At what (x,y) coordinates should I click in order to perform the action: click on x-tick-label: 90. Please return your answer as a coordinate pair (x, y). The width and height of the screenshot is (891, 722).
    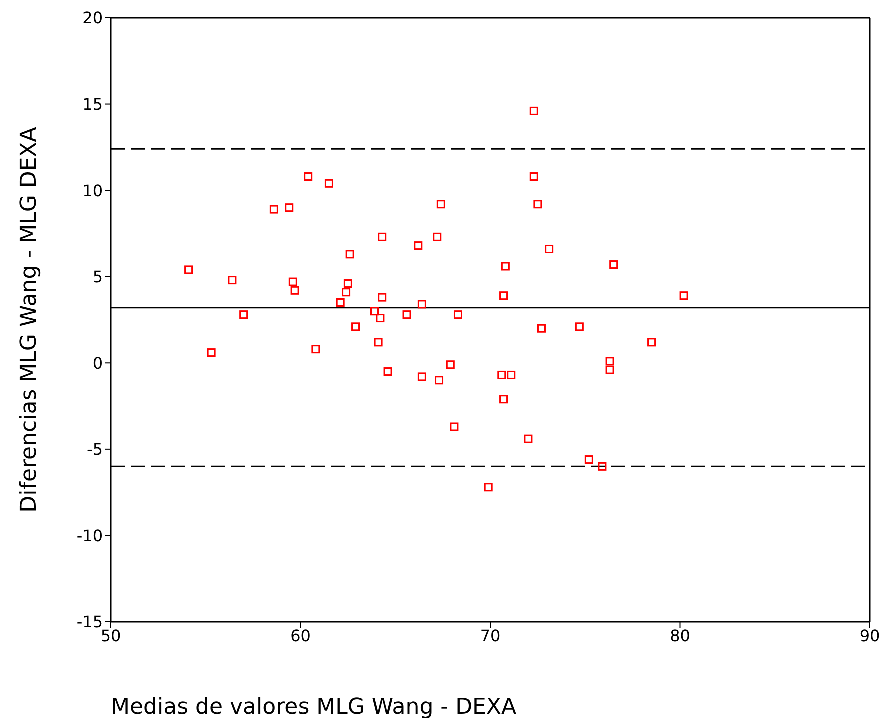
    Looking at the image, I should click on (870, 636).